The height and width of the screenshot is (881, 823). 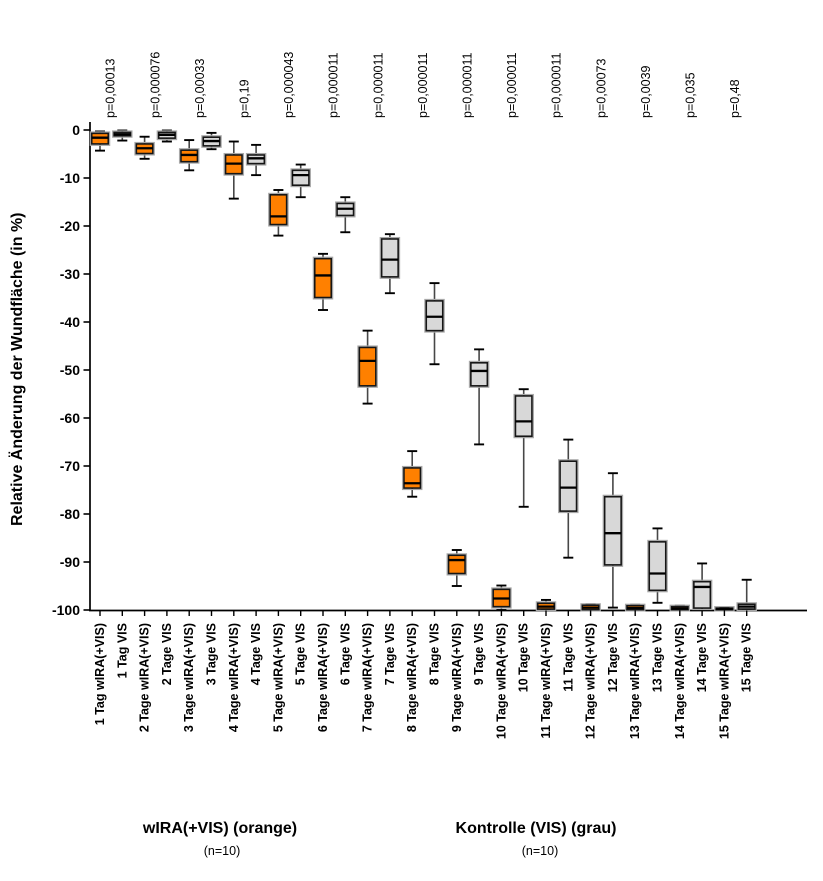 I want to click on x-tick-label: 11 Tage wIRA(+VIS), so click(x=546, y=680).